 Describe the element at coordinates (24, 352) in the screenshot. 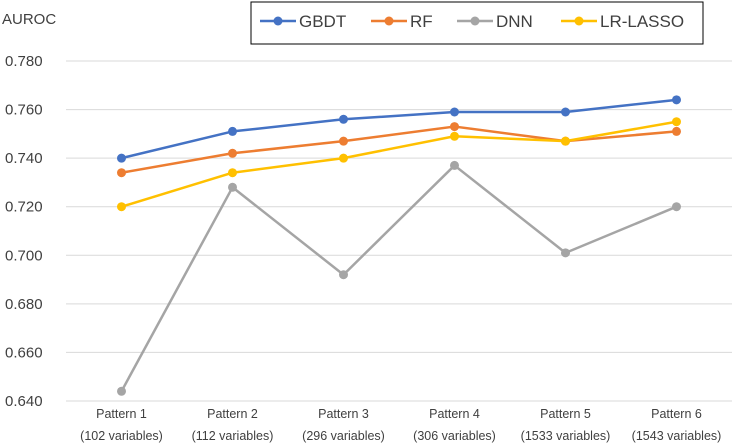

I see `y-tick-label: 0.660` at that location.